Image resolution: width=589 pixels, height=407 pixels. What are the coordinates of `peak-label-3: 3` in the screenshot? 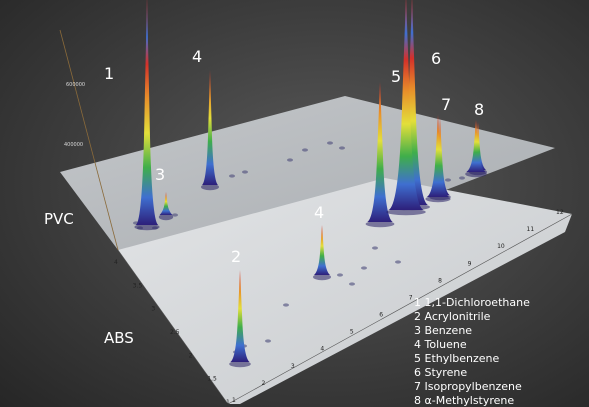 It's located at (160, 174).